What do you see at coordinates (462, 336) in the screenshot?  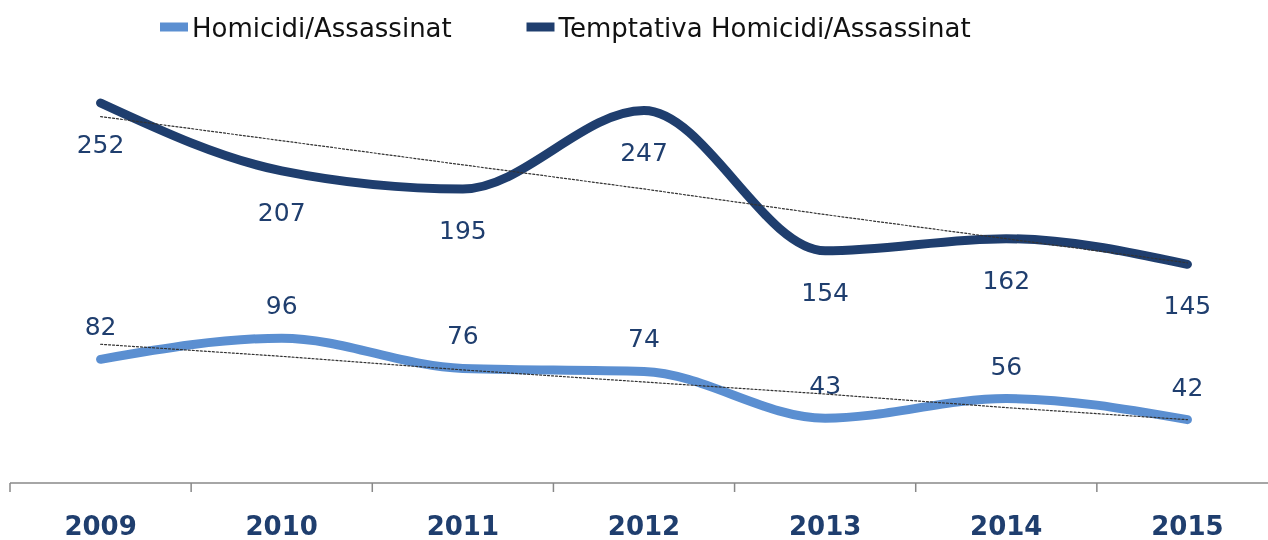 I see `data-label: 76` at bounding box center [462, 336].